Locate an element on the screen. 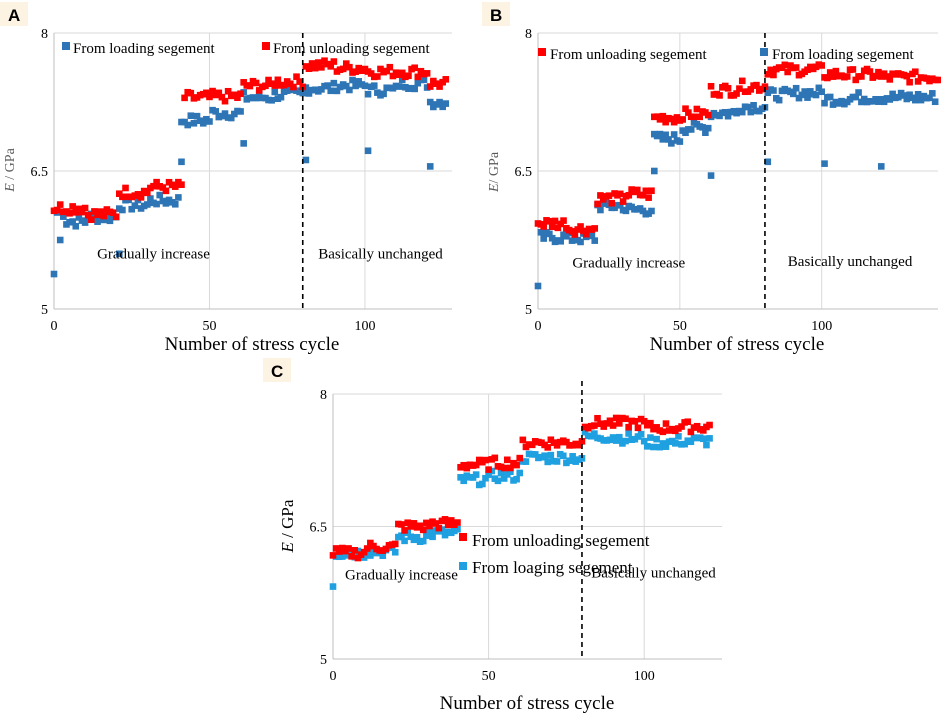 The width and height of the screenshot is (941, 717). x-tick-label: 50 is located at coordinates (489, 676).